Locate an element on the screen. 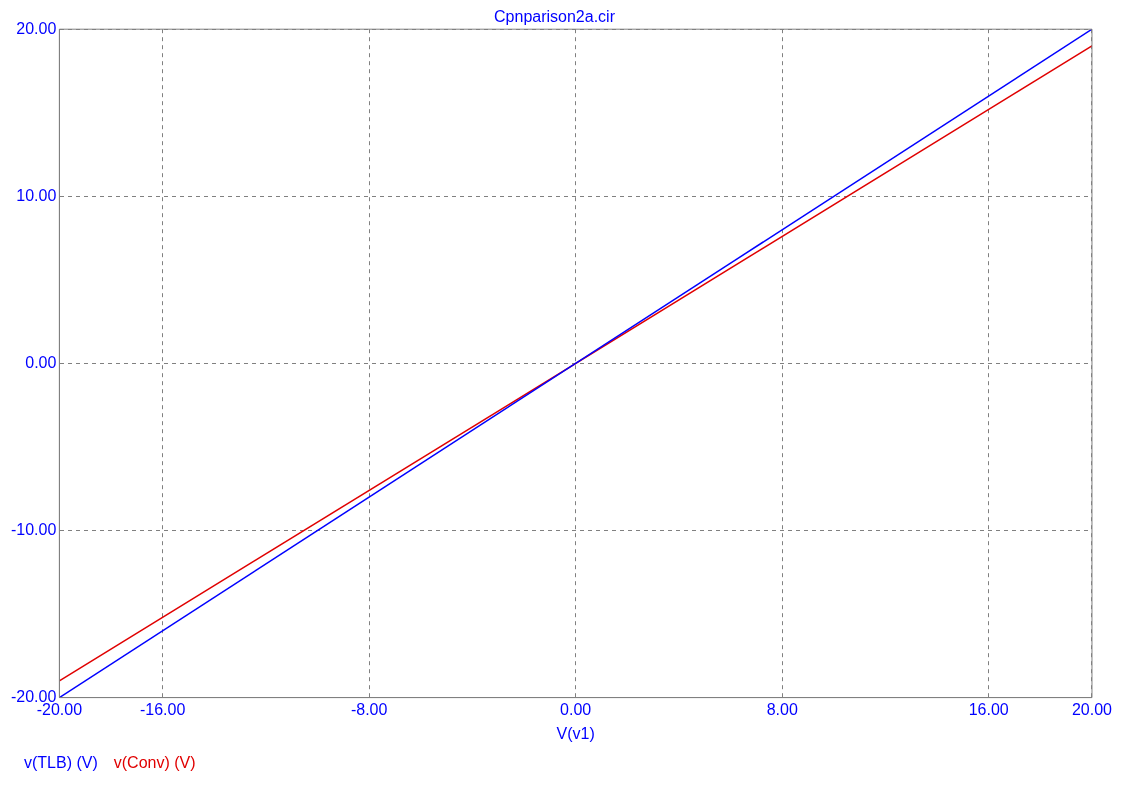 This screenshot has height=790, width=1123. text: v(Conv) (V) is located at coordinates (154, 763).